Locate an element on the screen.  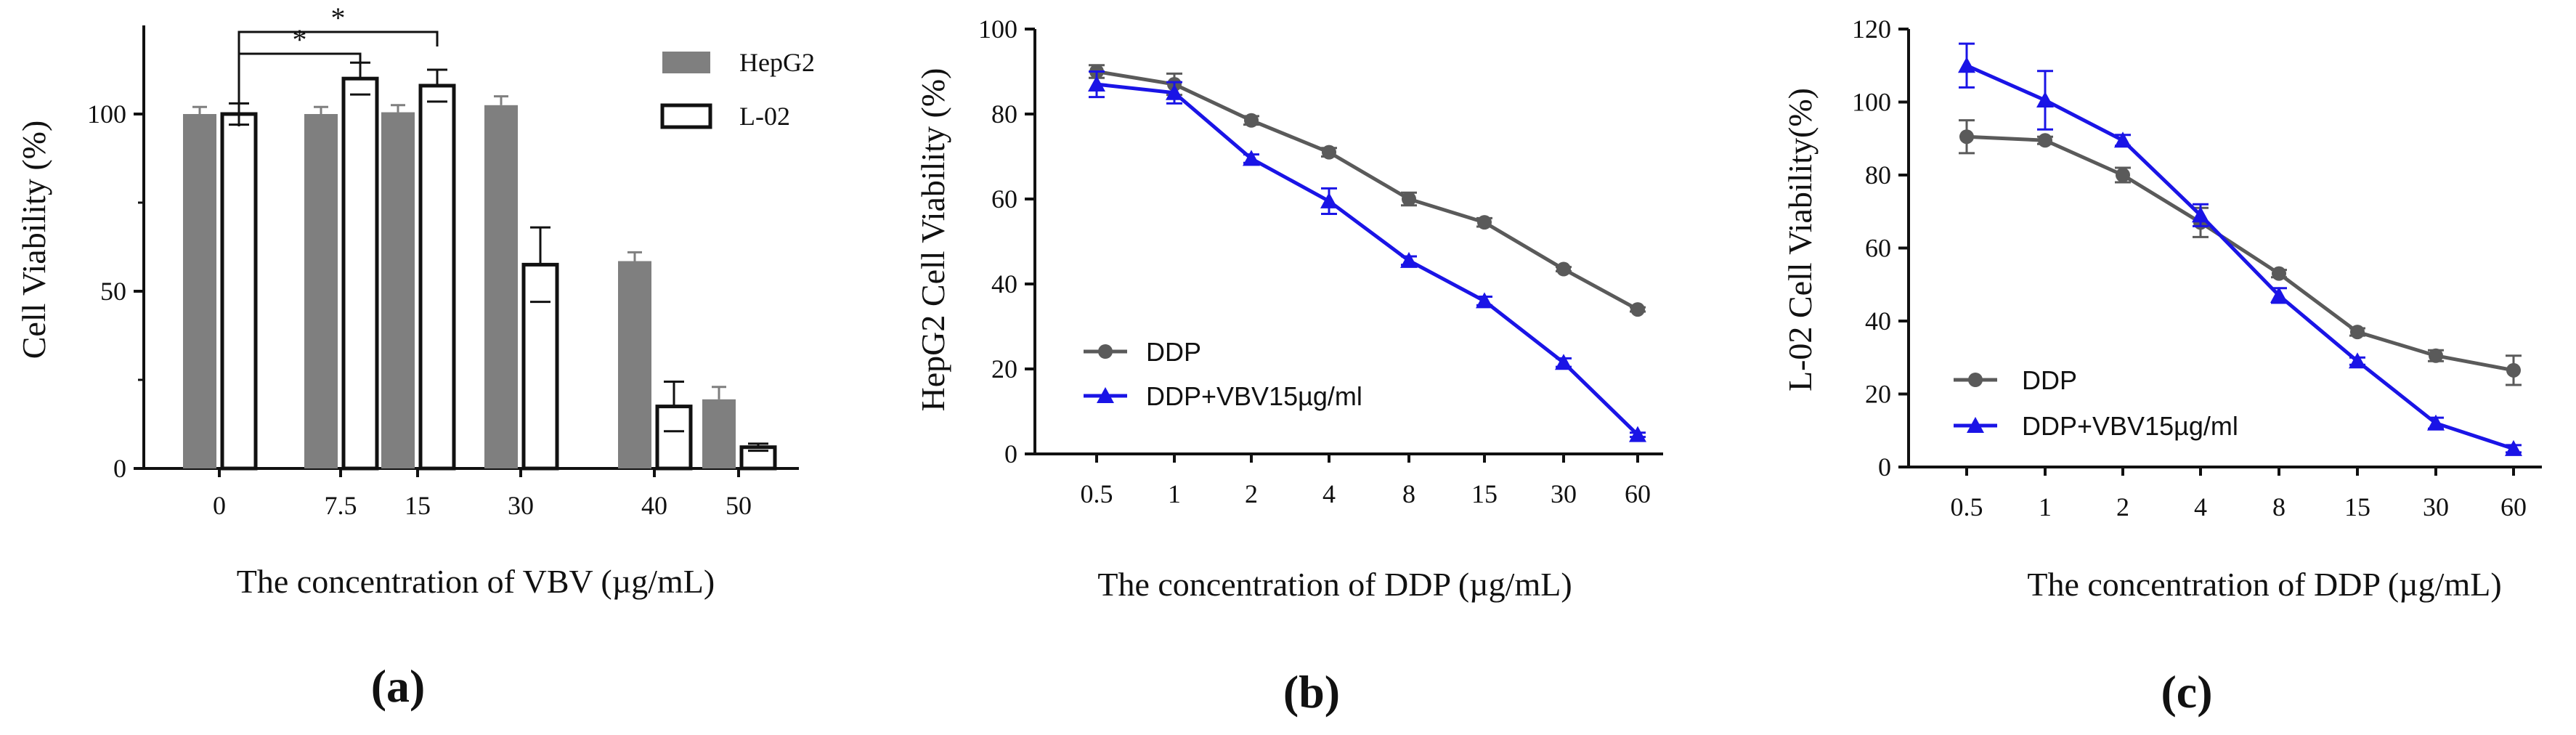
b-legend-marker-ddp is located at coordinates (1105, 351).